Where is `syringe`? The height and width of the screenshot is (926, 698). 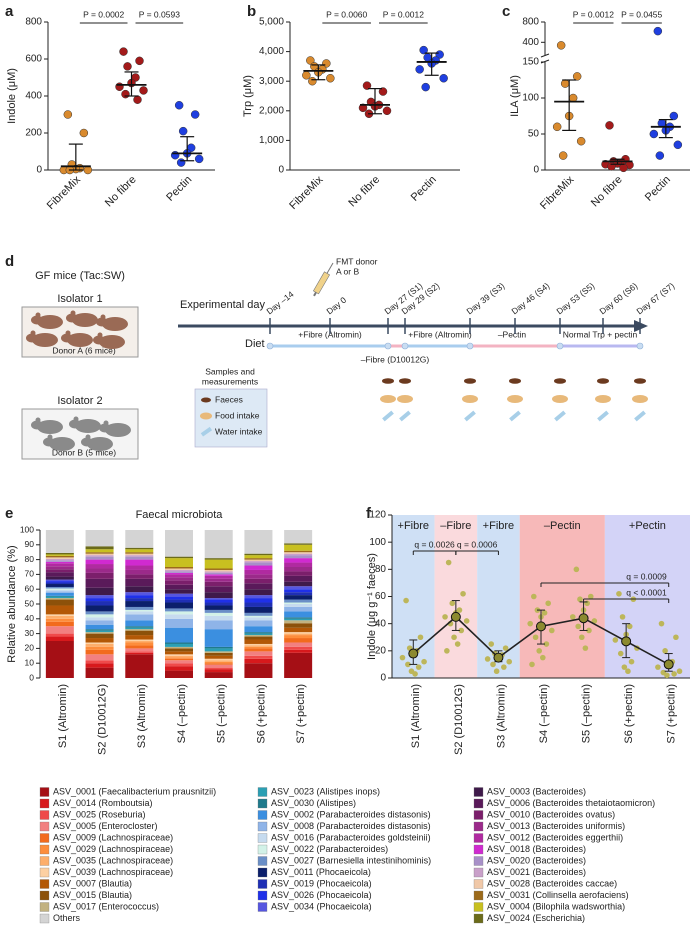 syringe is located at coordinates (323, 279).